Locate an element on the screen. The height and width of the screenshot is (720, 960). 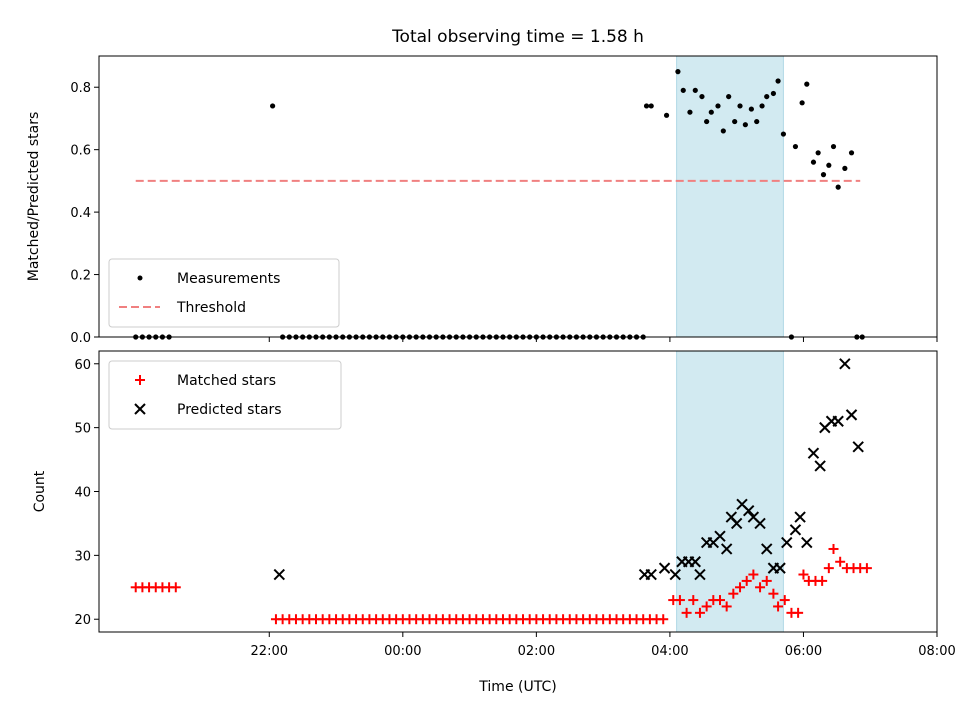
top-x-ticks is located at coordinates (603, 339).